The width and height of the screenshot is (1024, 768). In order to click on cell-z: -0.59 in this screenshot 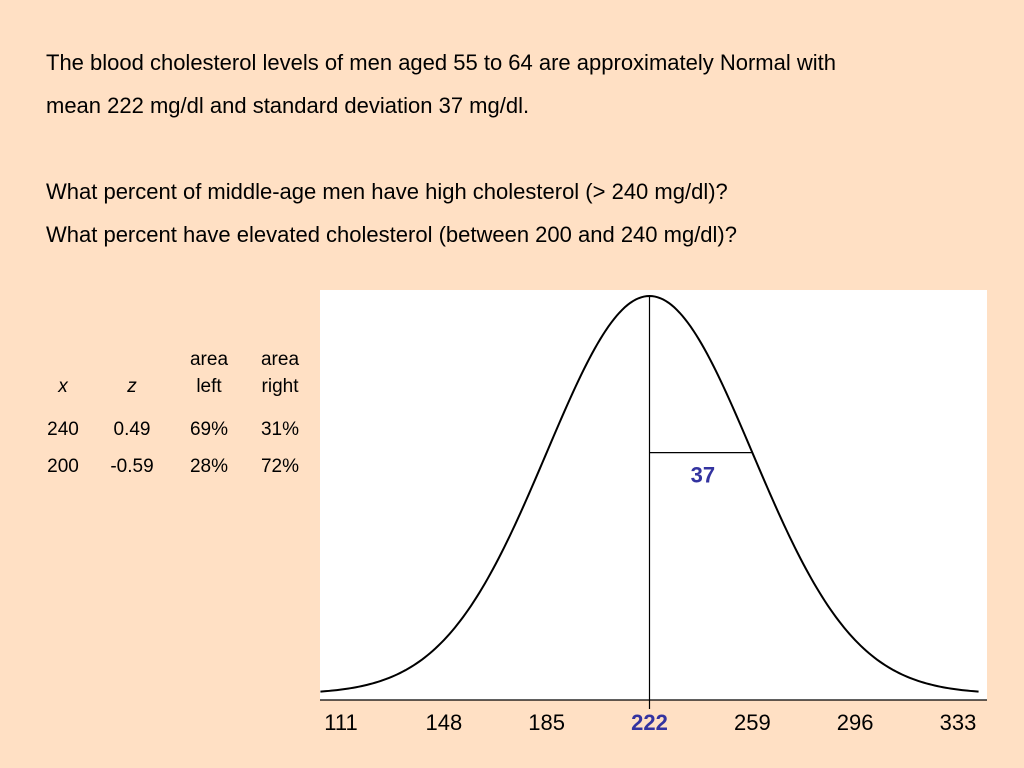, I will do `click(132, 466)`.